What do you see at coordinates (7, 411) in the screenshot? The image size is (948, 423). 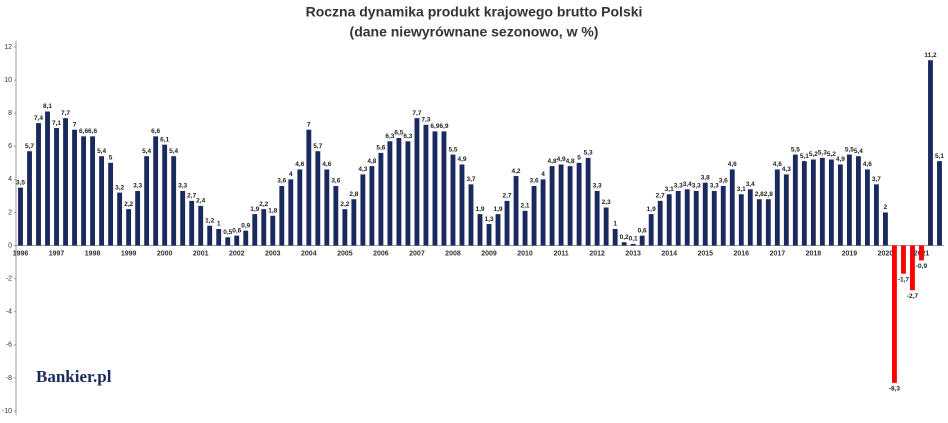 I see `y-tick-label: -10` at bounding box center [7, 411].